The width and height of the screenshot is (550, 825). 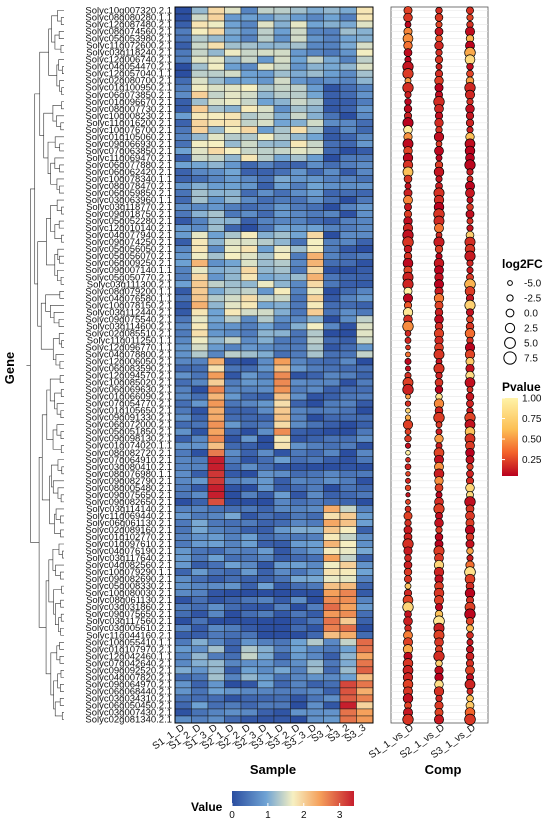 What do you see at coordinates (533, 299) in the screenshot?
I see `log2fc-legend-label: -2.5` at bounding box center [533, 299].